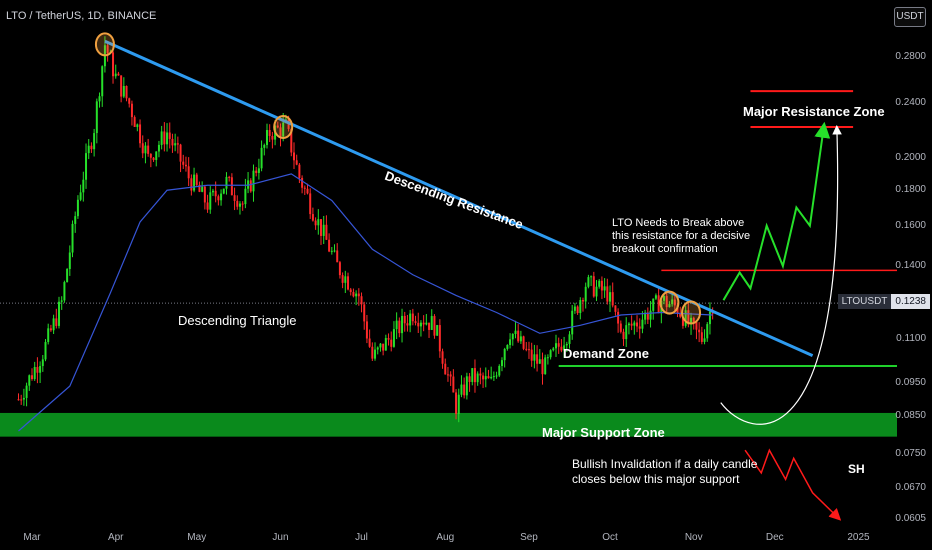  Describe the element at coordinates (693, 537) in the screenshot. I see `time-tick-label: Nov` at that location.